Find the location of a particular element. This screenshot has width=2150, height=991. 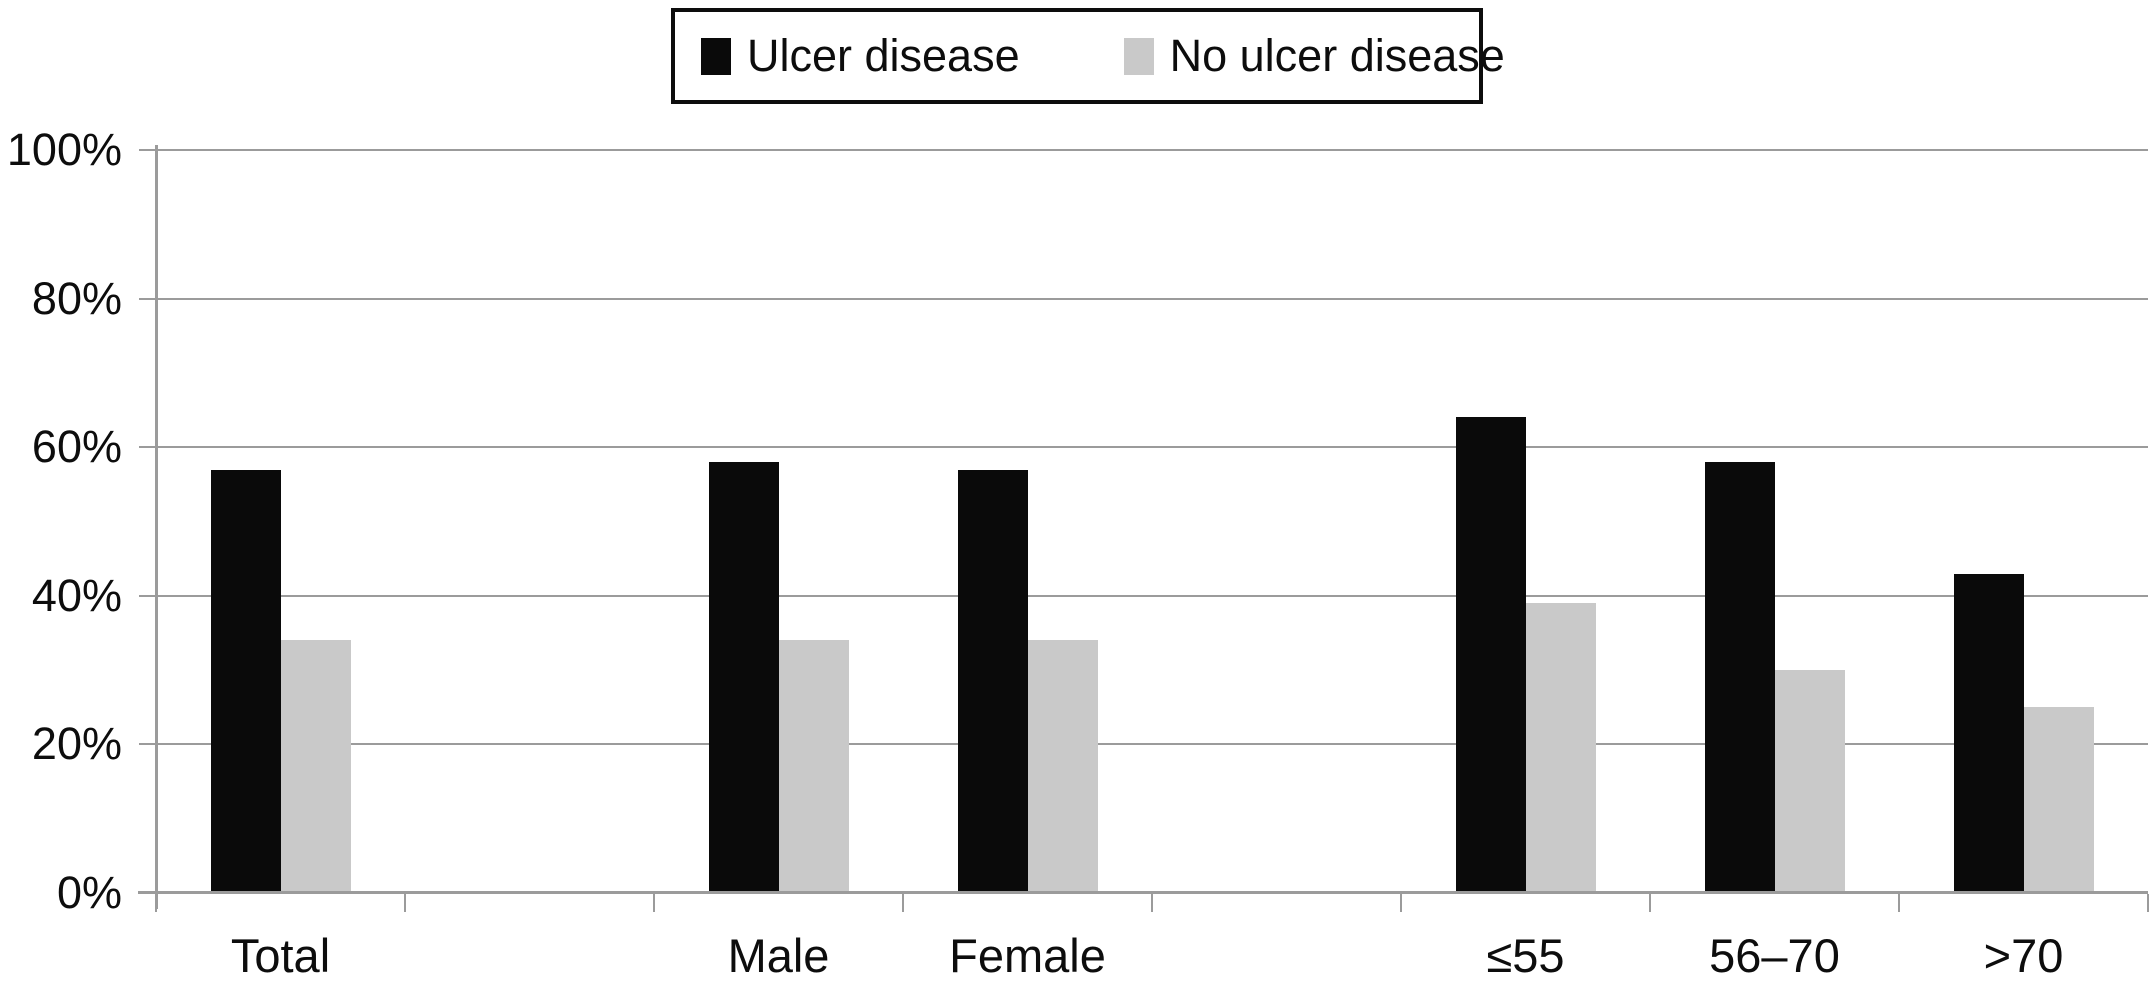

y-axis-label: 40% is located at coordinates (76, 595).